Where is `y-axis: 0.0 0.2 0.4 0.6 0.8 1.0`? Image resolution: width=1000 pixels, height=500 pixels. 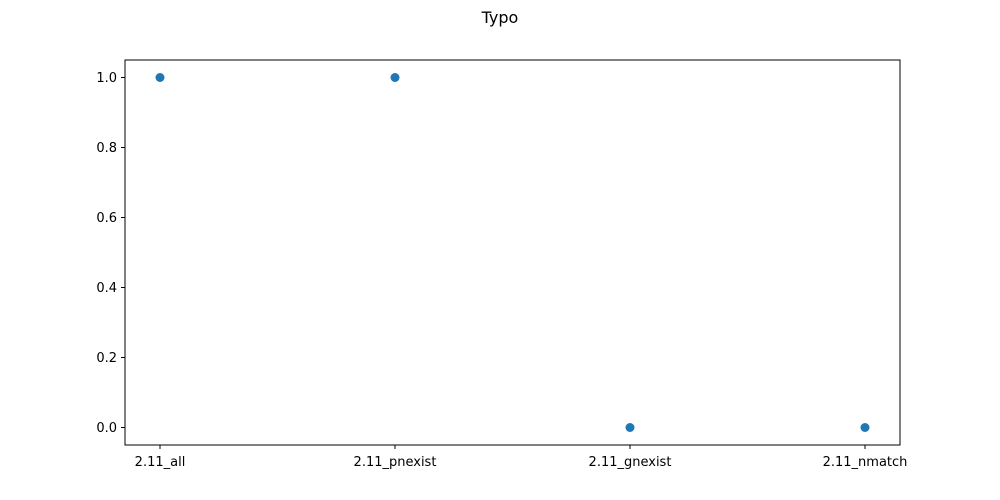 y-axis: 0.0 0.2 0.4 0.6 0.8 1.0 is located at coordinates (110, 253).